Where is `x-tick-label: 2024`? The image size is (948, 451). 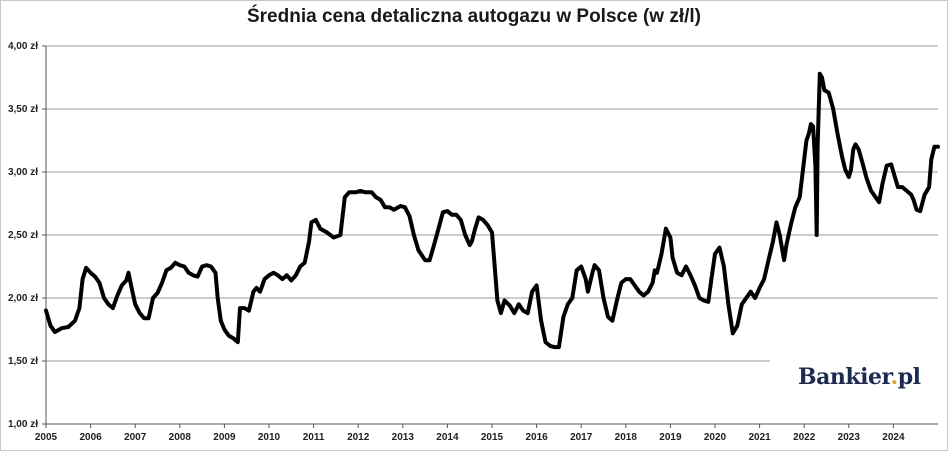 x-tick-label: 2024 is located at coordinates (893, 437).